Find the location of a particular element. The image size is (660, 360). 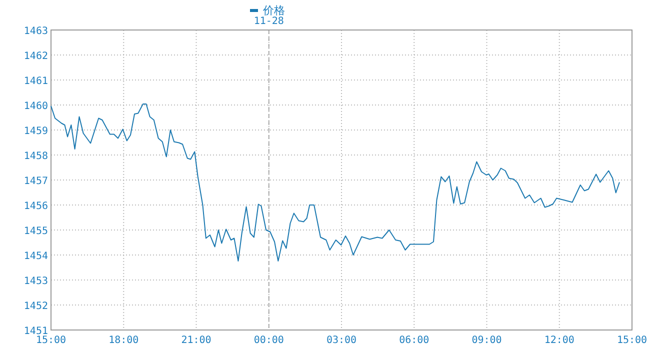

y-tick-label: 1459 is located at coordinates (36, 131).